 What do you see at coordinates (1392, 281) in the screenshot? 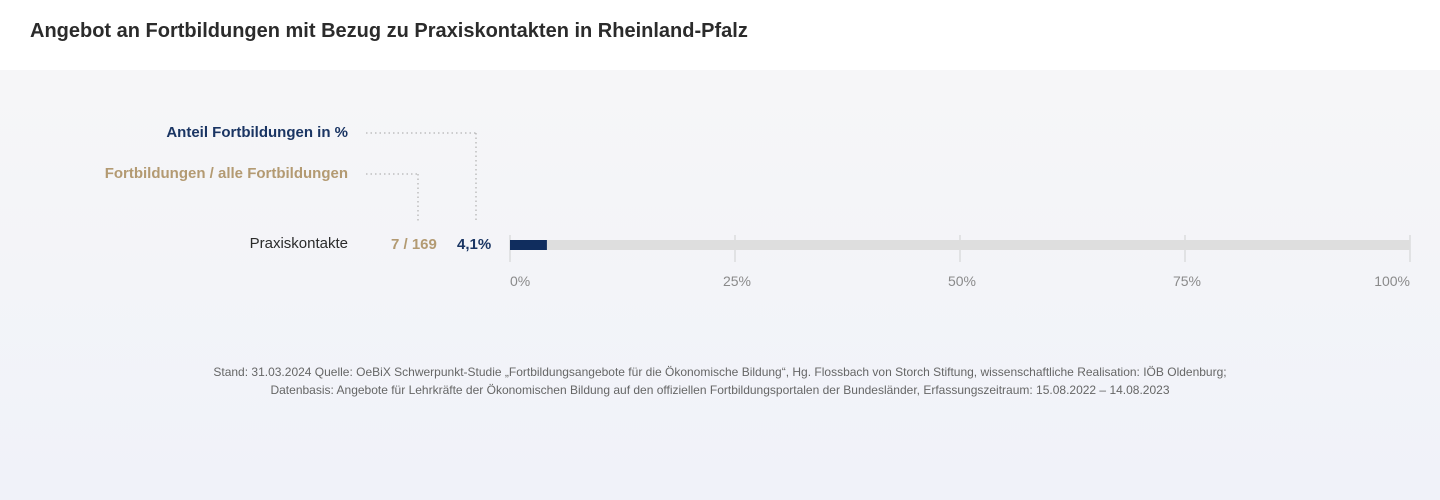
I see `x-tick-label: 100%` at bounding box center [1392, 281].